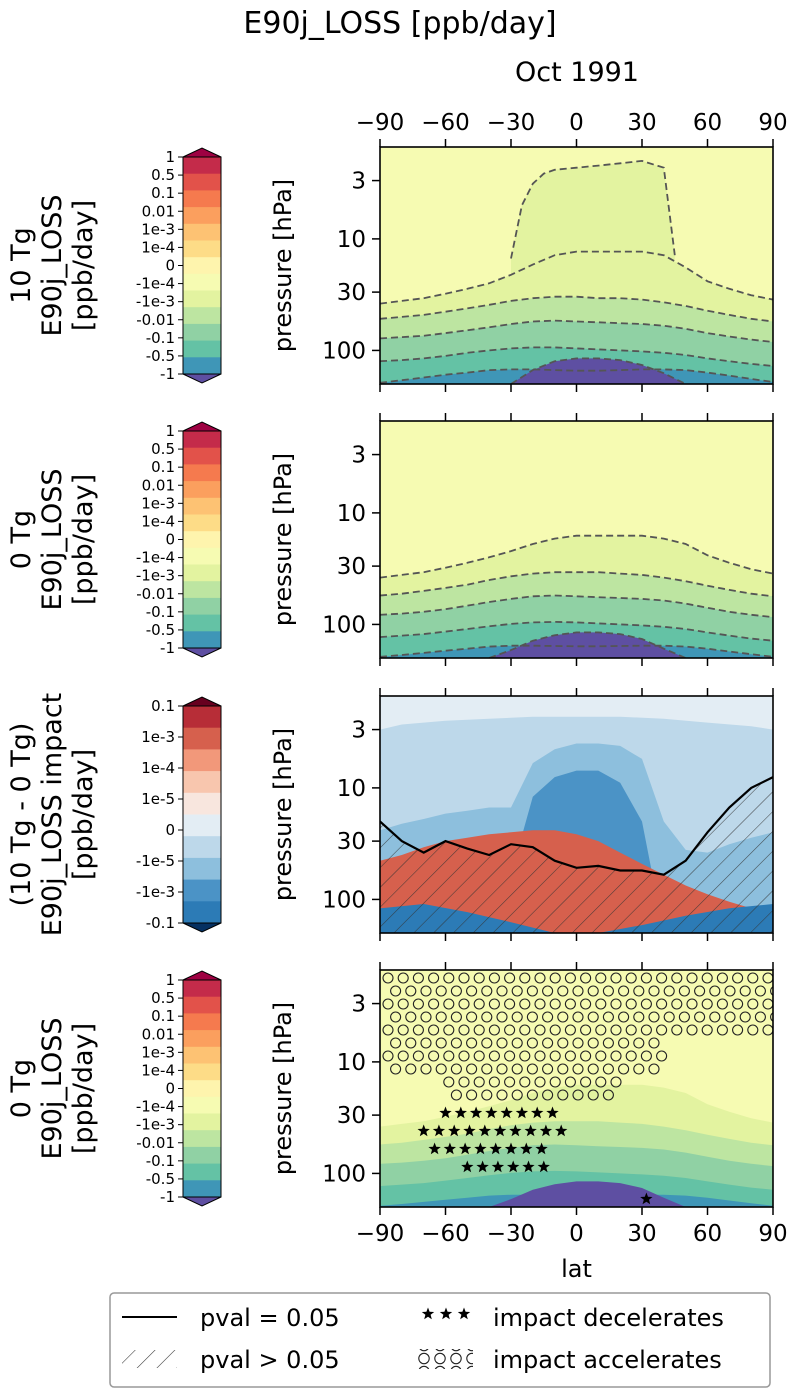  What do you see at coordinates (158, 503) in the screenshot?
I see `colorbar-tick-label: 1e-3` at bounding box center [158, 503].